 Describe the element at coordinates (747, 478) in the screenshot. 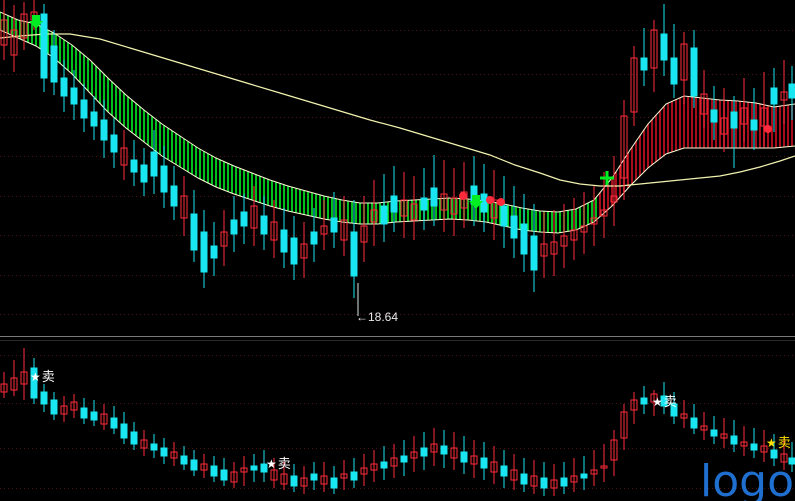

I see `logo-watermark: logo` at that location.